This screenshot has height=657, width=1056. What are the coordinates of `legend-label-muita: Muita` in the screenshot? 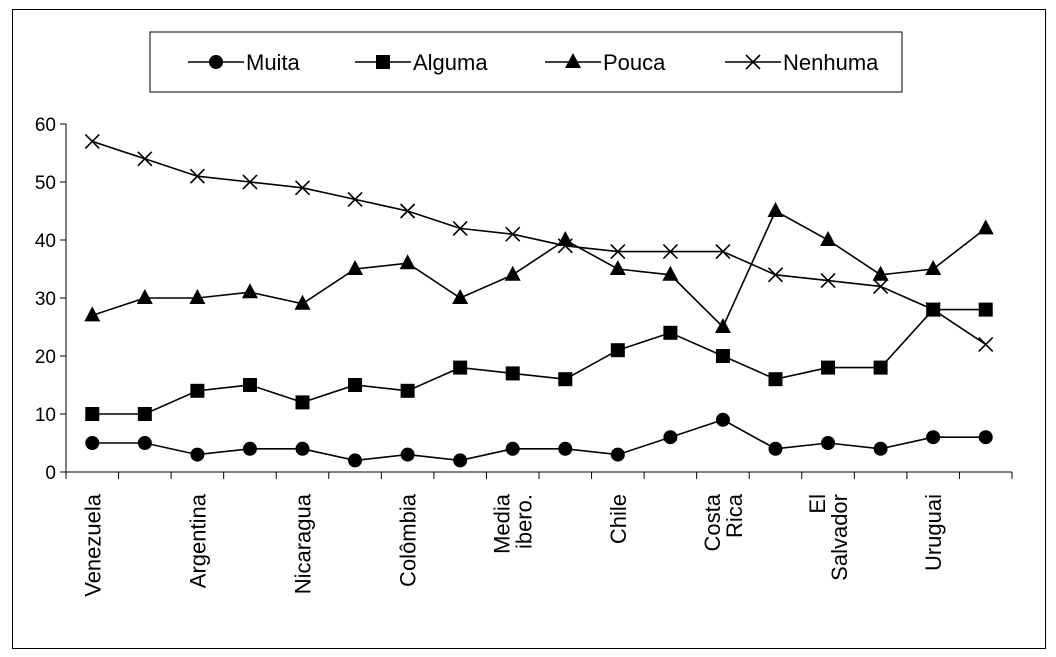 It's located at (273, 62).